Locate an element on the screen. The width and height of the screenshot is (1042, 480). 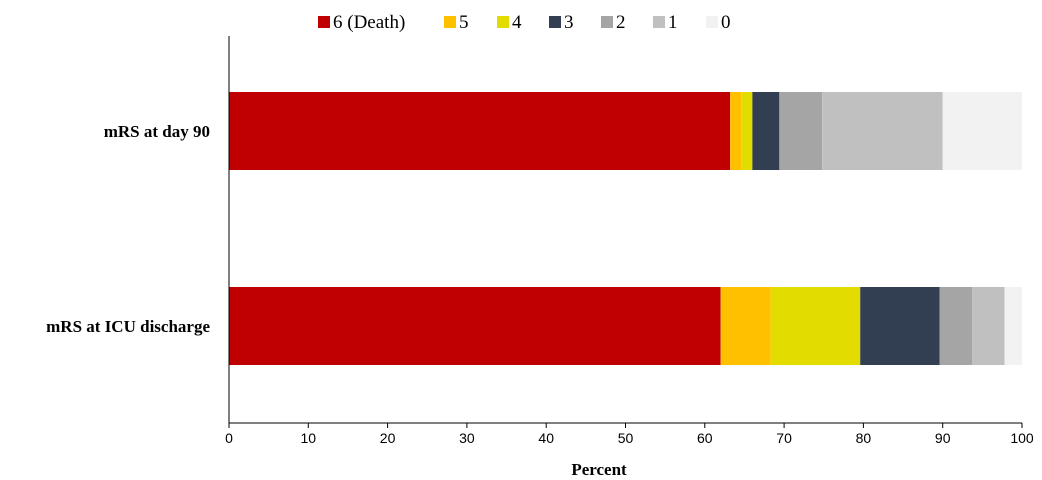
category-labels: mRS at day 90 mRS at ICU discharge is located at coordinates (128, 229).